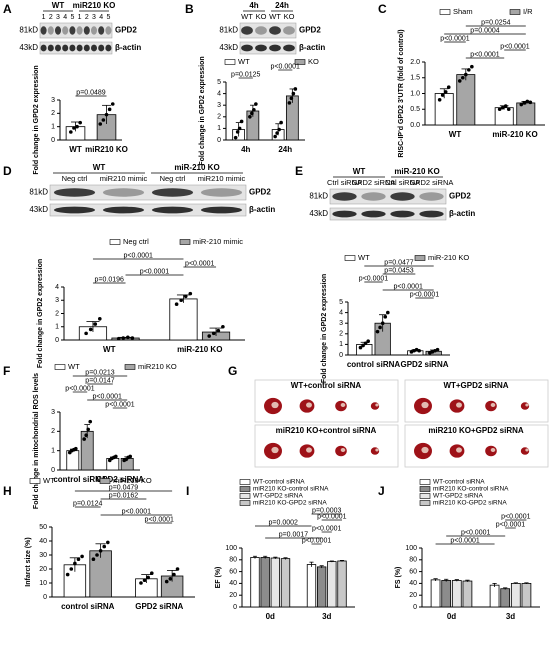 The height and width of the screenshot is (655, 554). I want to click on panel-label: C, so click(382, 9).